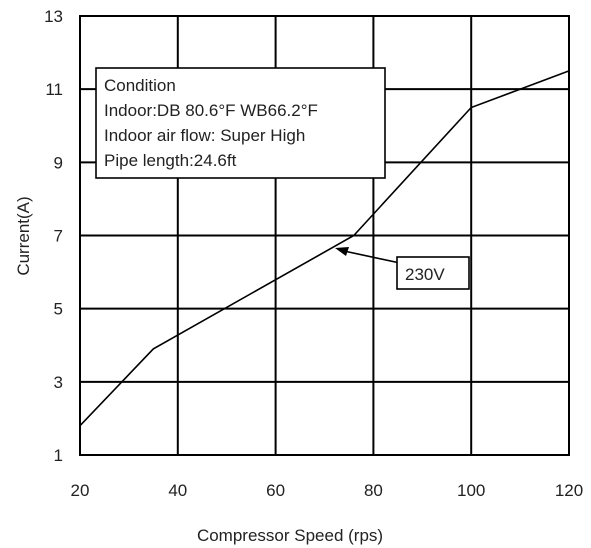 This screenshot has width=591, height=548. I want to click on y-tick-label: 3, so click(58, 382).